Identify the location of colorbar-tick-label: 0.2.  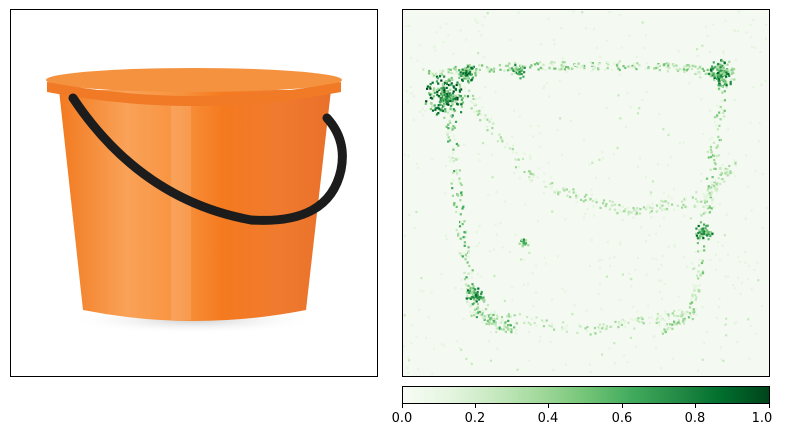
(475, 418).